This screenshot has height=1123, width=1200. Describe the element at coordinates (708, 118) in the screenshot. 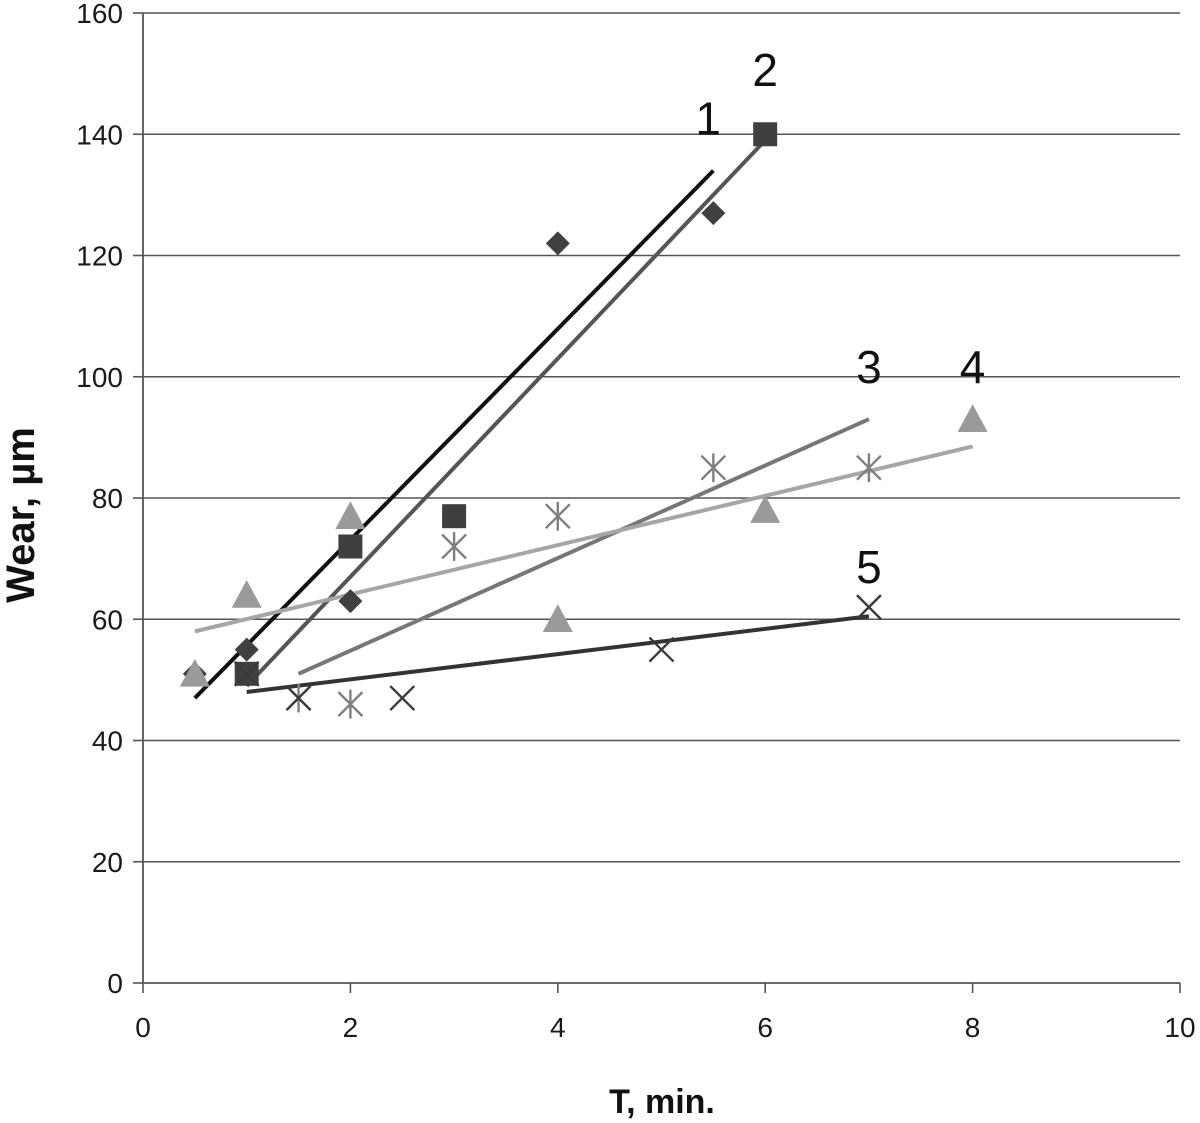

I see `series-label-1: 1` at that location.